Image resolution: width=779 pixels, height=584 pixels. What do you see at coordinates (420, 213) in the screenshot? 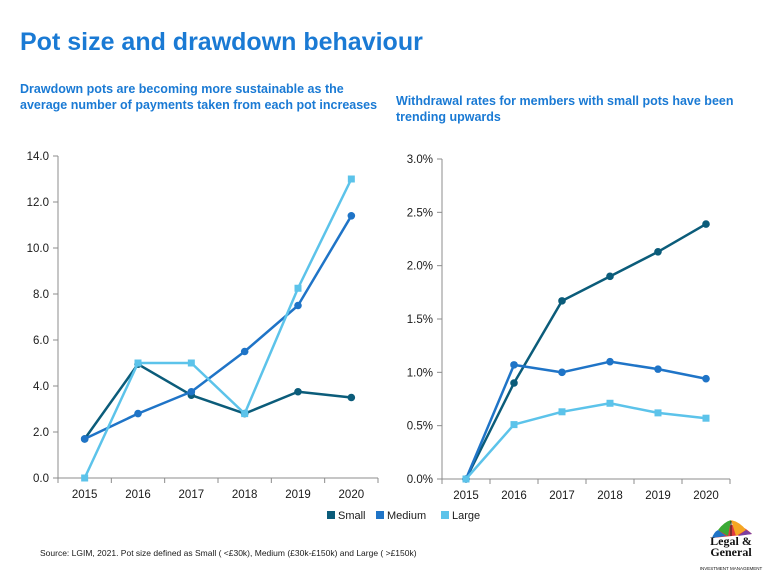
I see `y-tick-label: 2.5%` at bounding box center [420, 213].